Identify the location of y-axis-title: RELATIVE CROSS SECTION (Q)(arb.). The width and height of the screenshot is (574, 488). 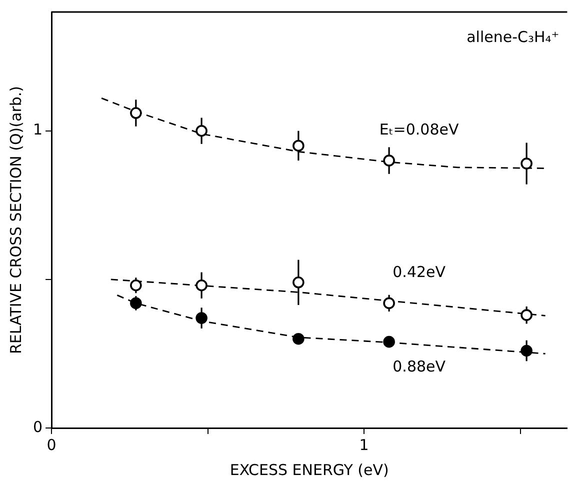
(15, 220).